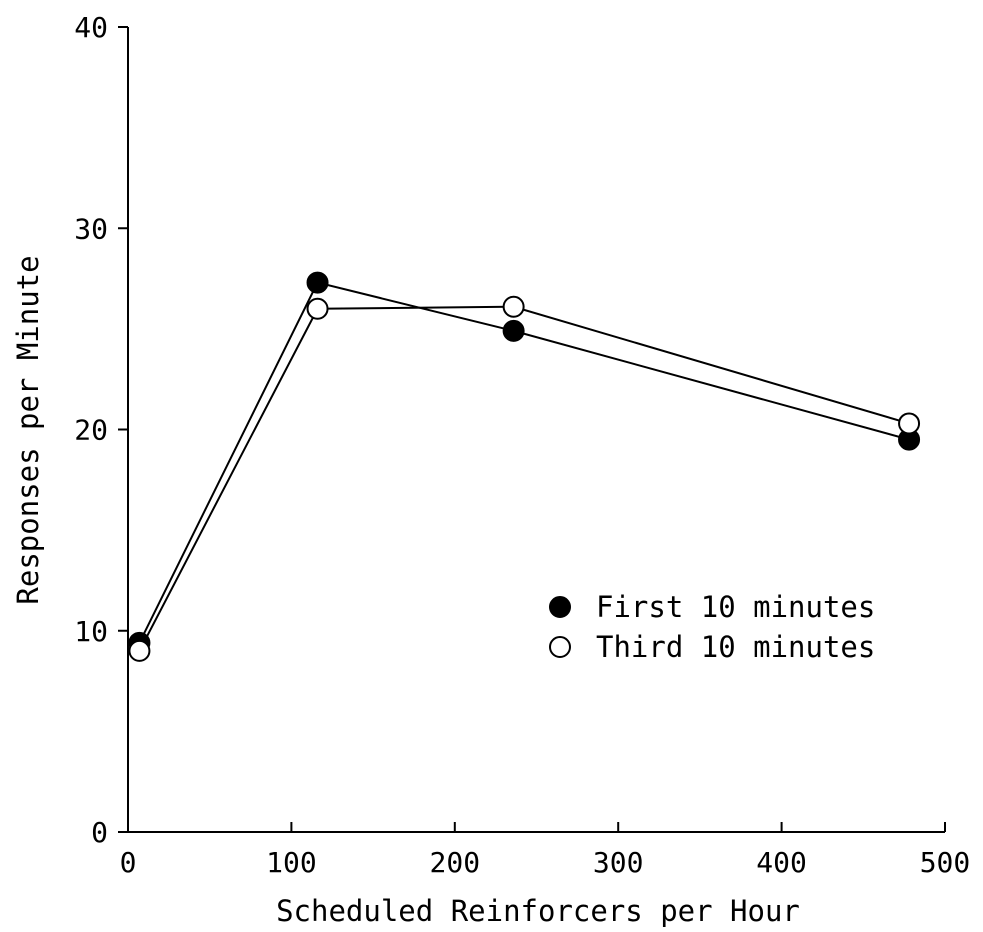  I want to click on legend-item-first: First 10 minutes, so click(712, 607).